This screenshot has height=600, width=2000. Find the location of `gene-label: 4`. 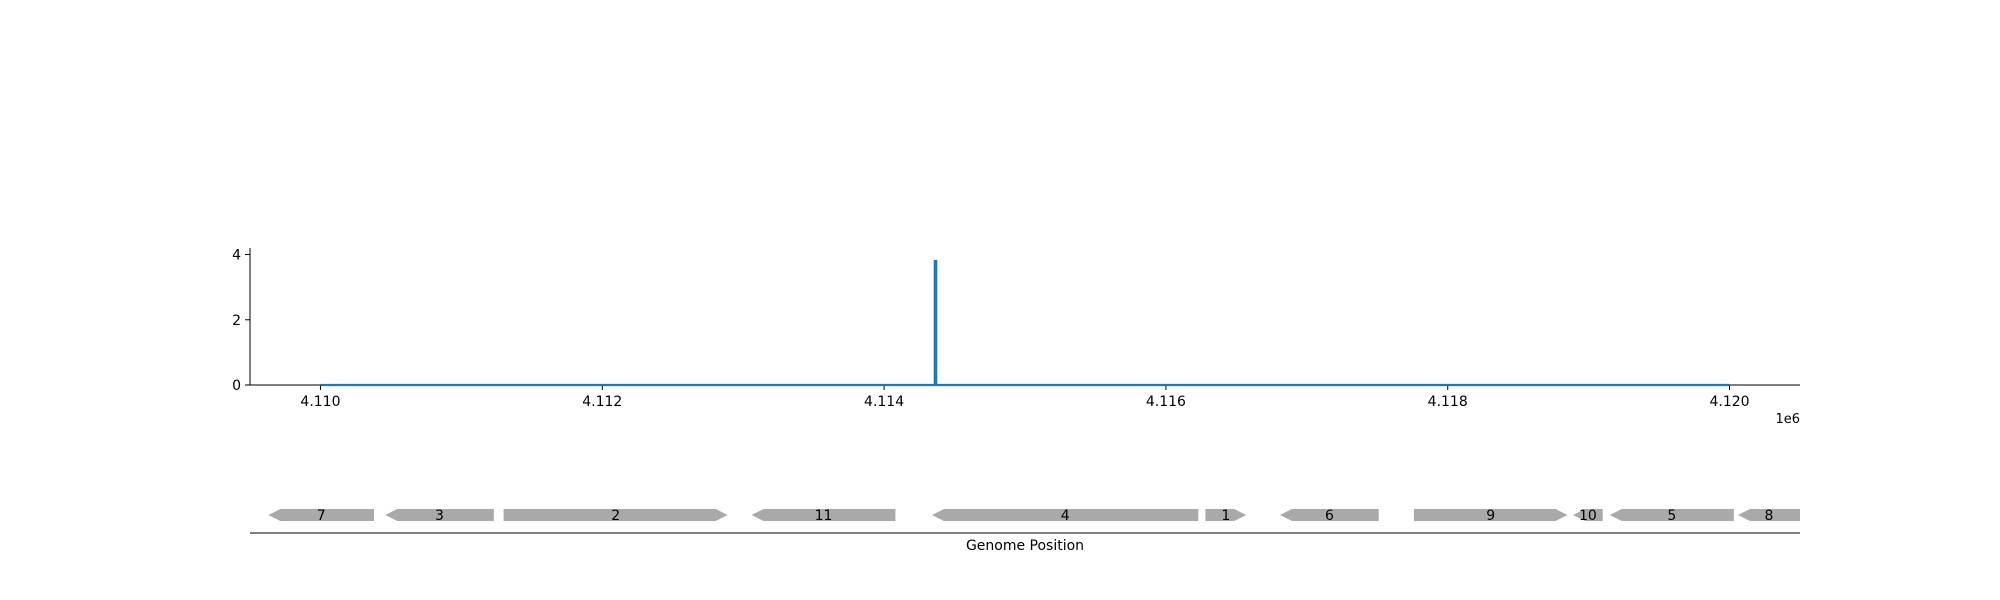

gene-label: 4 is located at coordinates (1065, 516).